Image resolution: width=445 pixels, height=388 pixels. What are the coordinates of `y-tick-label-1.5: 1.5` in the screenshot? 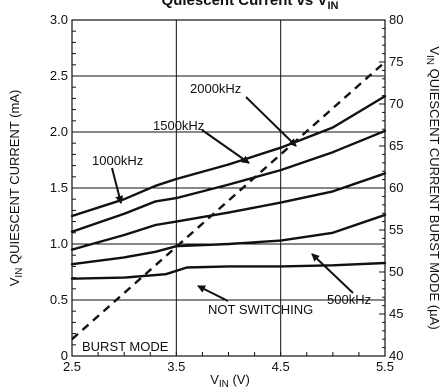 It's located at (59, 187).